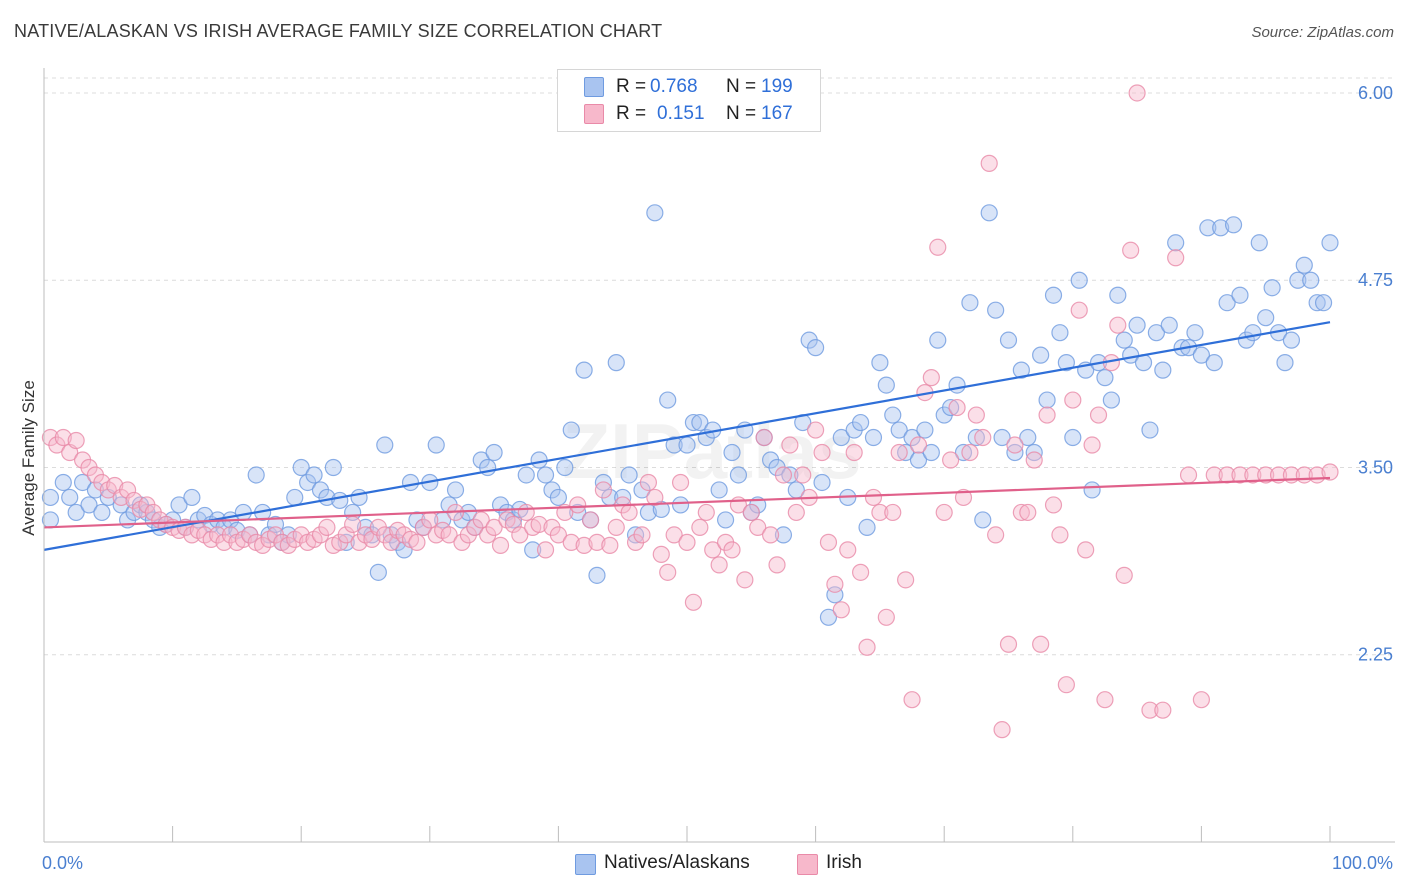 The height and width of the screenshot is (892, 1406). What do you see at coordinates (741, 86) in the screenshot?
I see `legend-n-label: N =` at bounding box center [741, 86].